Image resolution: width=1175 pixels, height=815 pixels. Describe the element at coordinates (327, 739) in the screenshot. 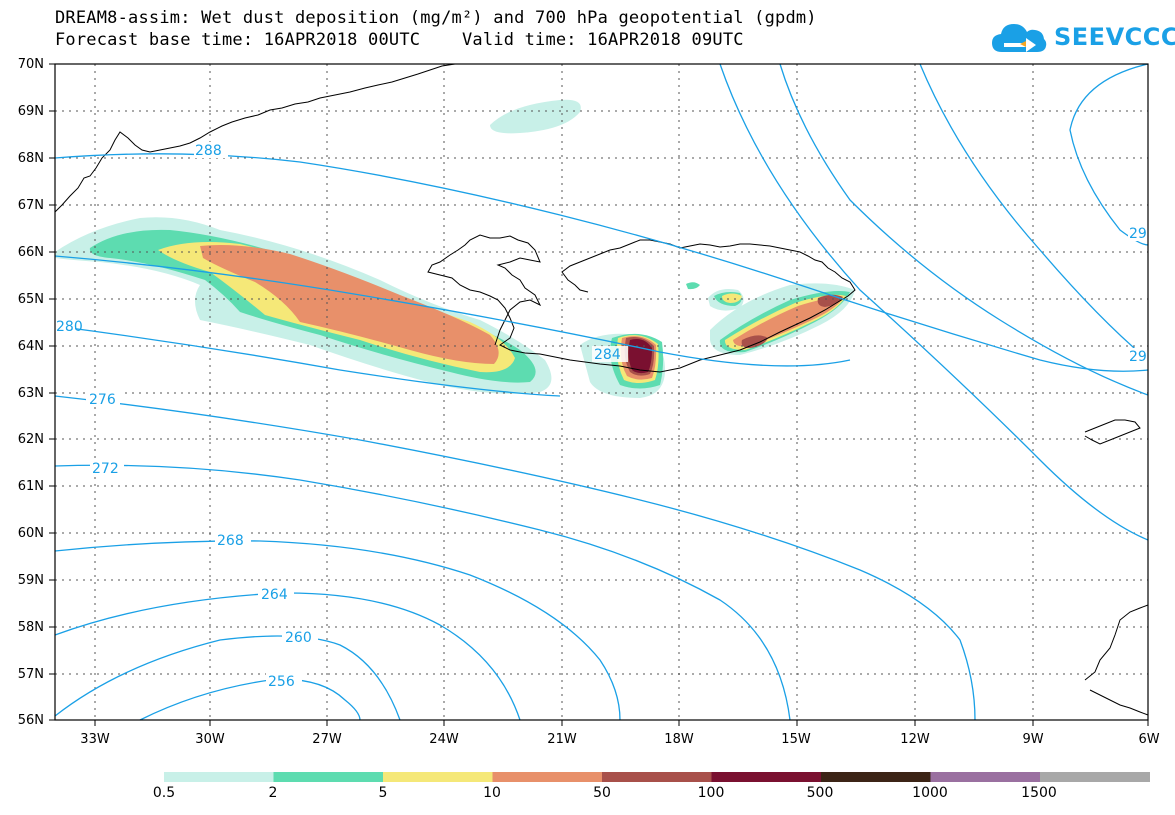

I see `lon-label-27w: 27W` at that location.